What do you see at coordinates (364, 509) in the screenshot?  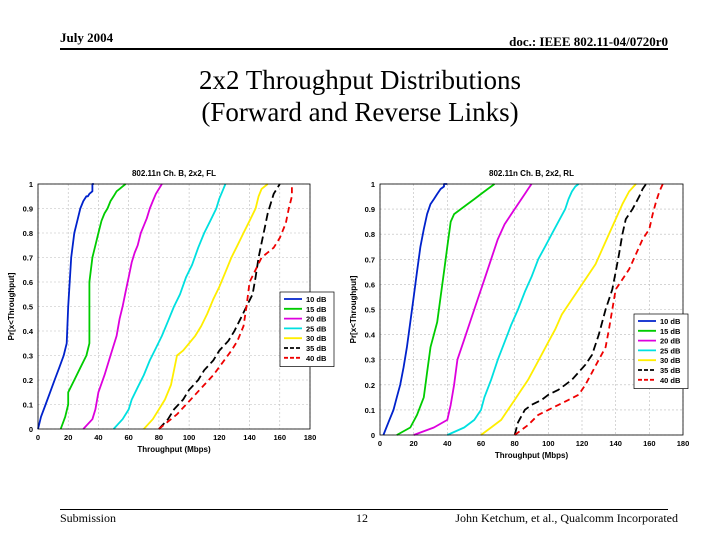 I see `footer-rule` at bounding box center [364, 509].